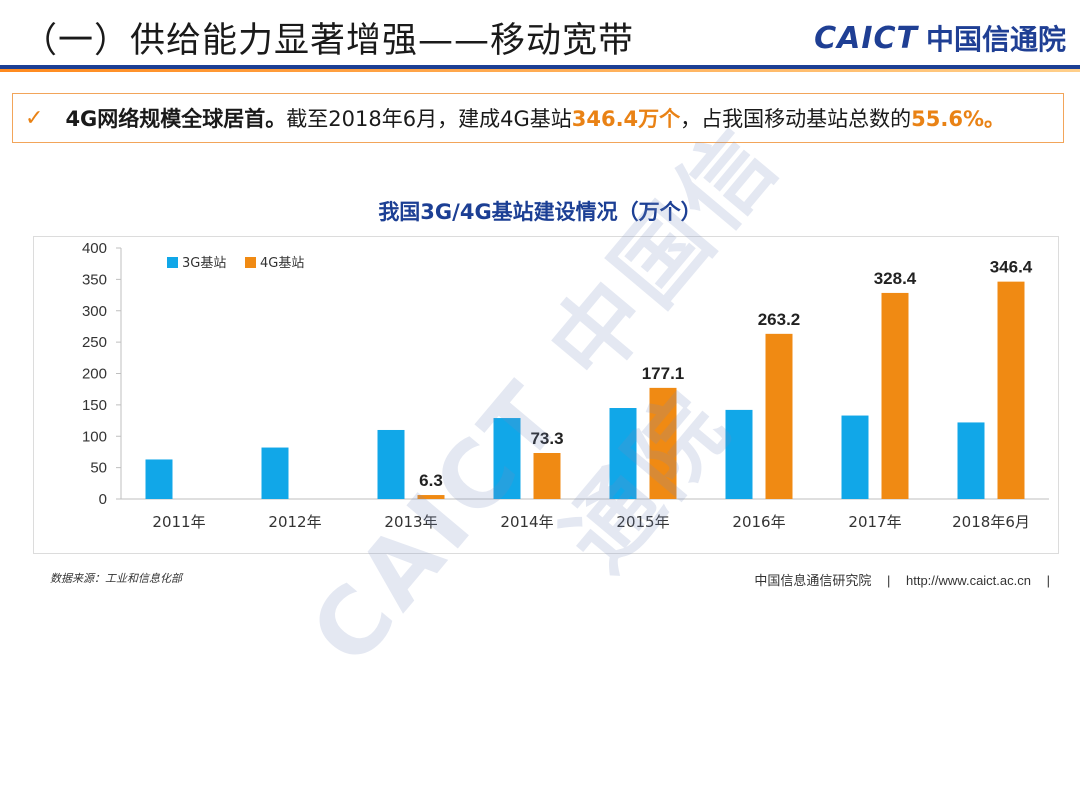 Image resolution: width=1080 pixels, height=787 pixels. Describe the element at coordinates (94, 342) in the screenshot. I see `y-tick-label: 250` at that location.